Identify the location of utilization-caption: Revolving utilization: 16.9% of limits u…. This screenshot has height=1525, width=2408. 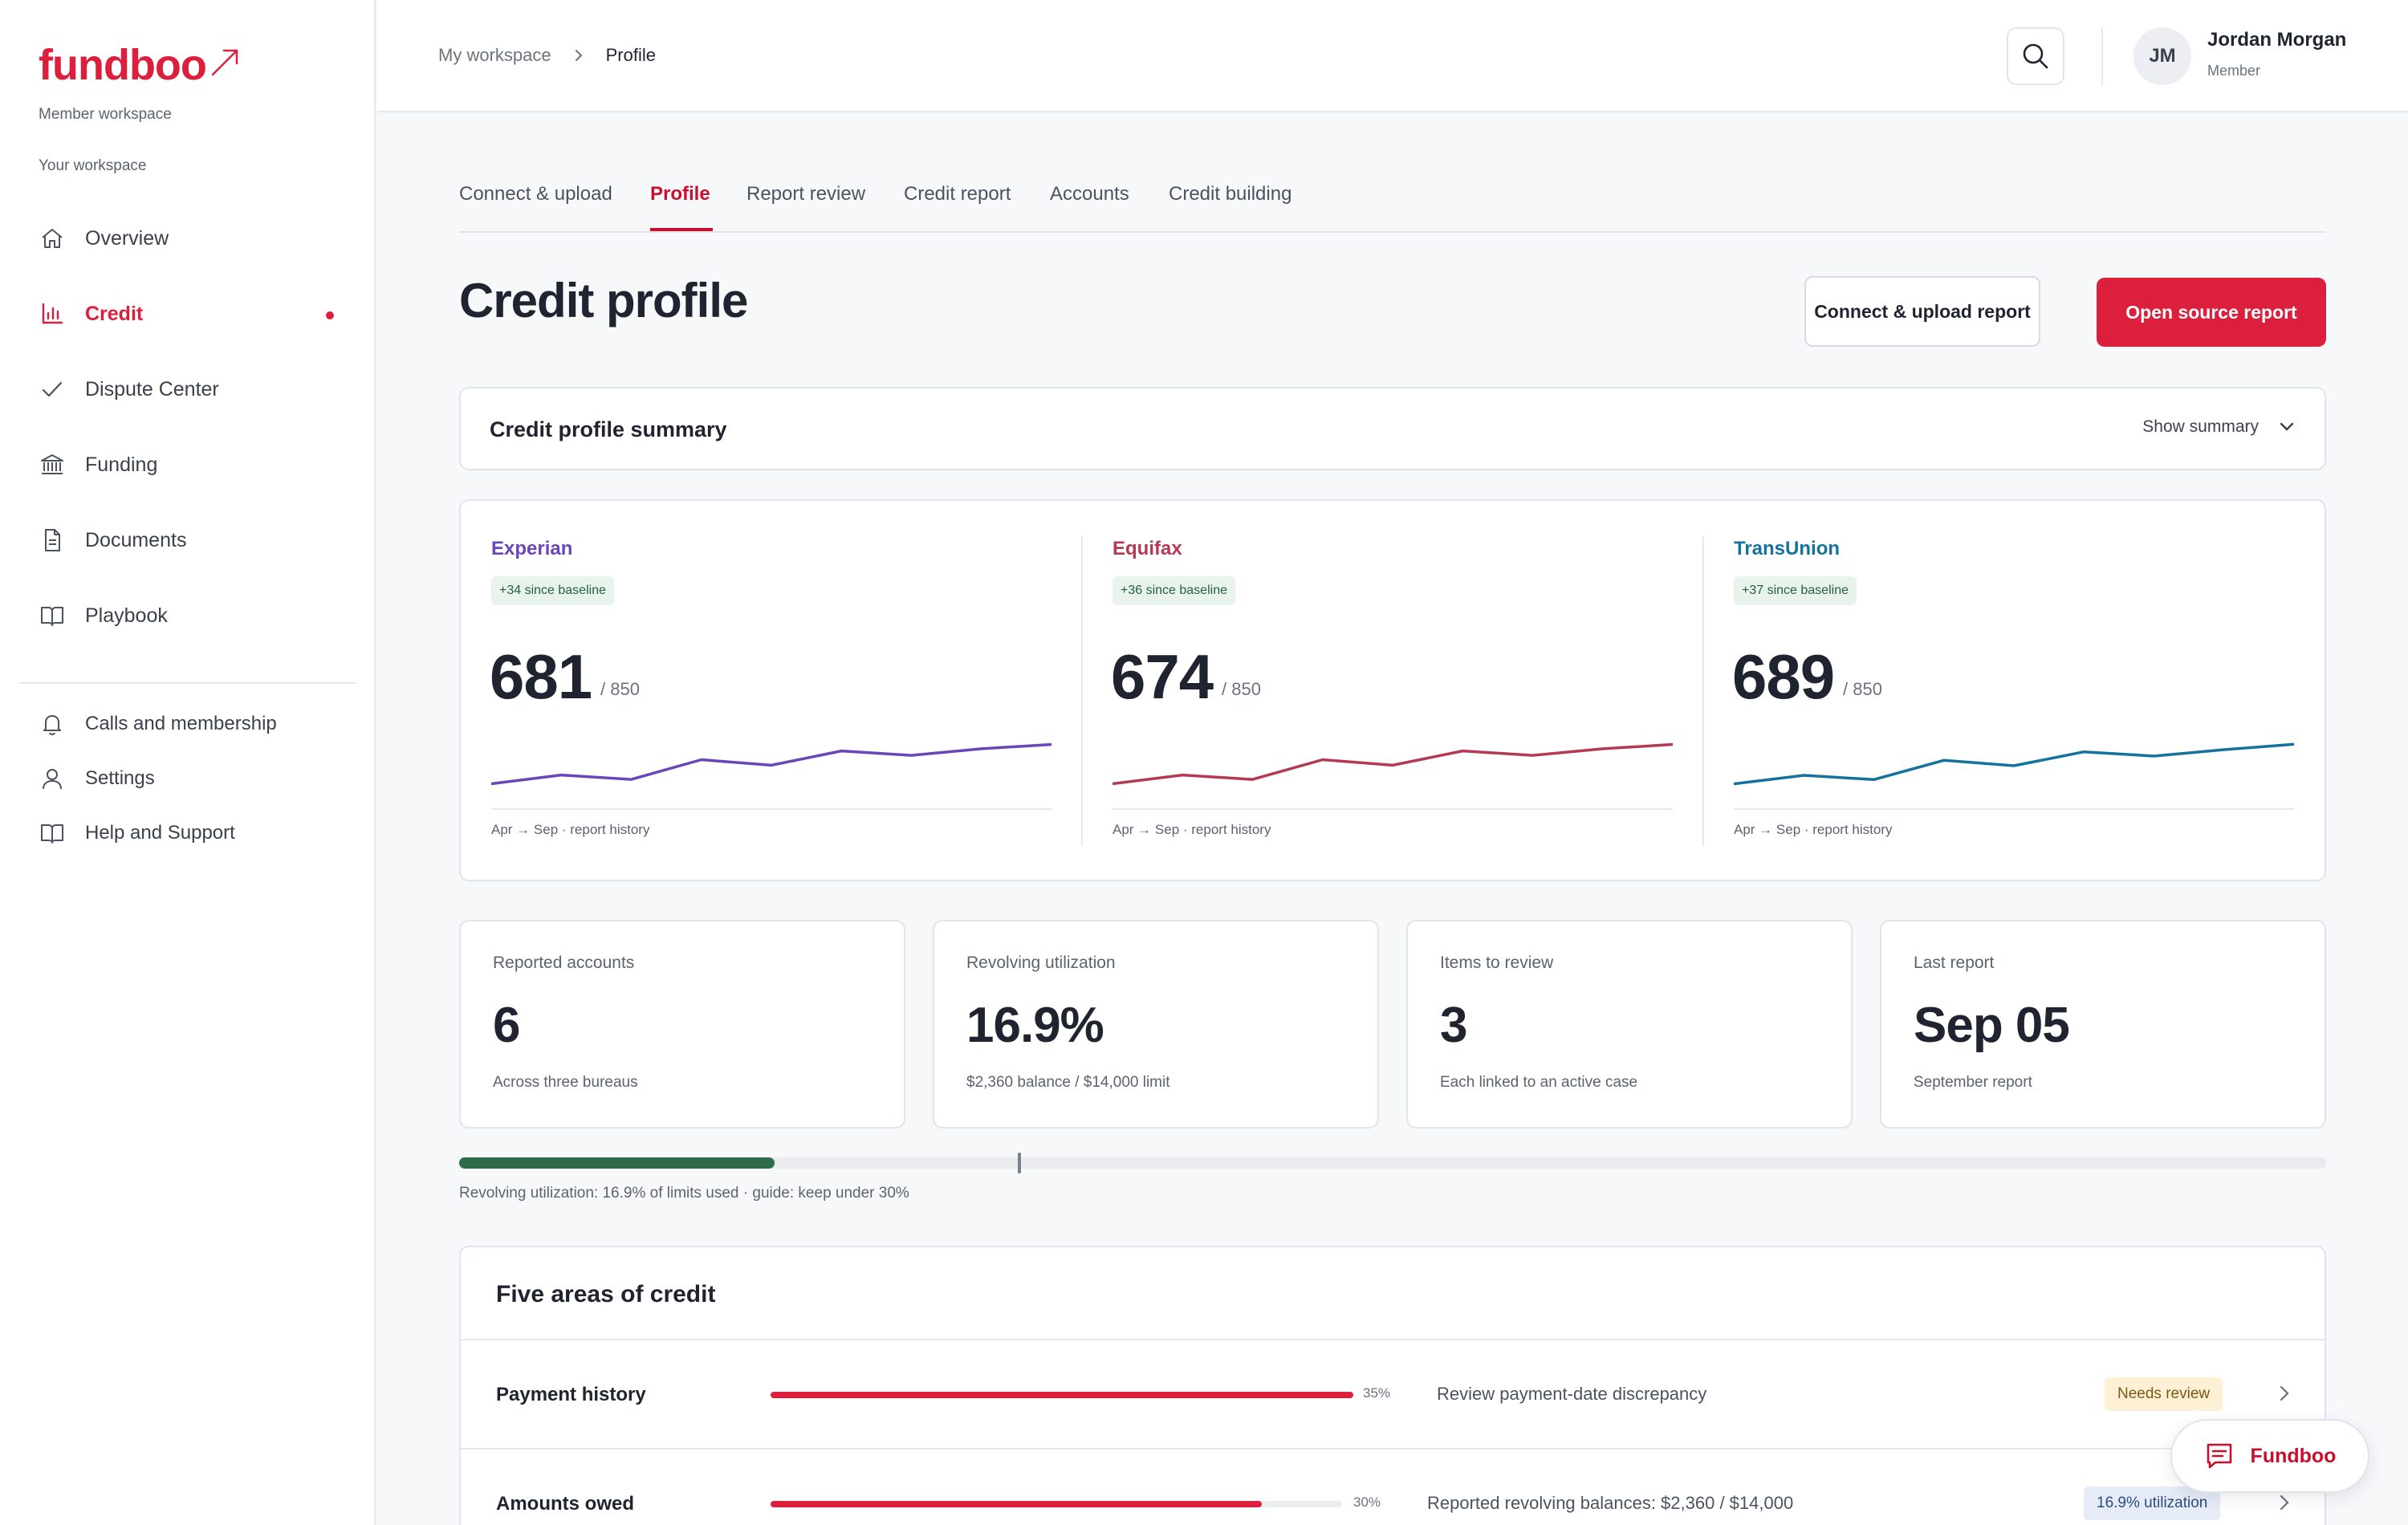
(684, 1193).